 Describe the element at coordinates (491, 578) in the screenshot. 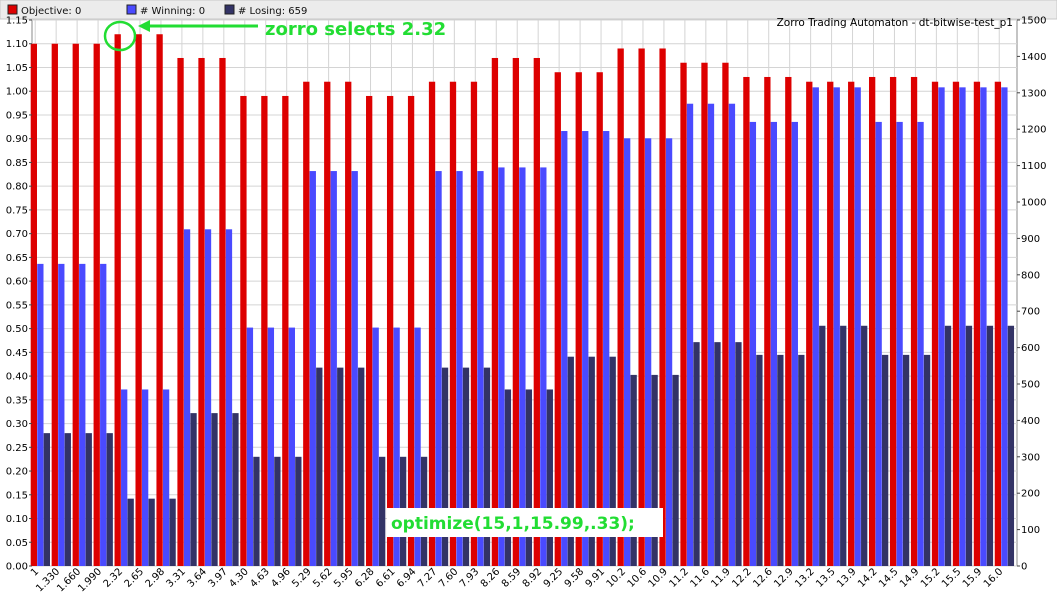

I see `x-axis-tick-label: 8.26` at that location.